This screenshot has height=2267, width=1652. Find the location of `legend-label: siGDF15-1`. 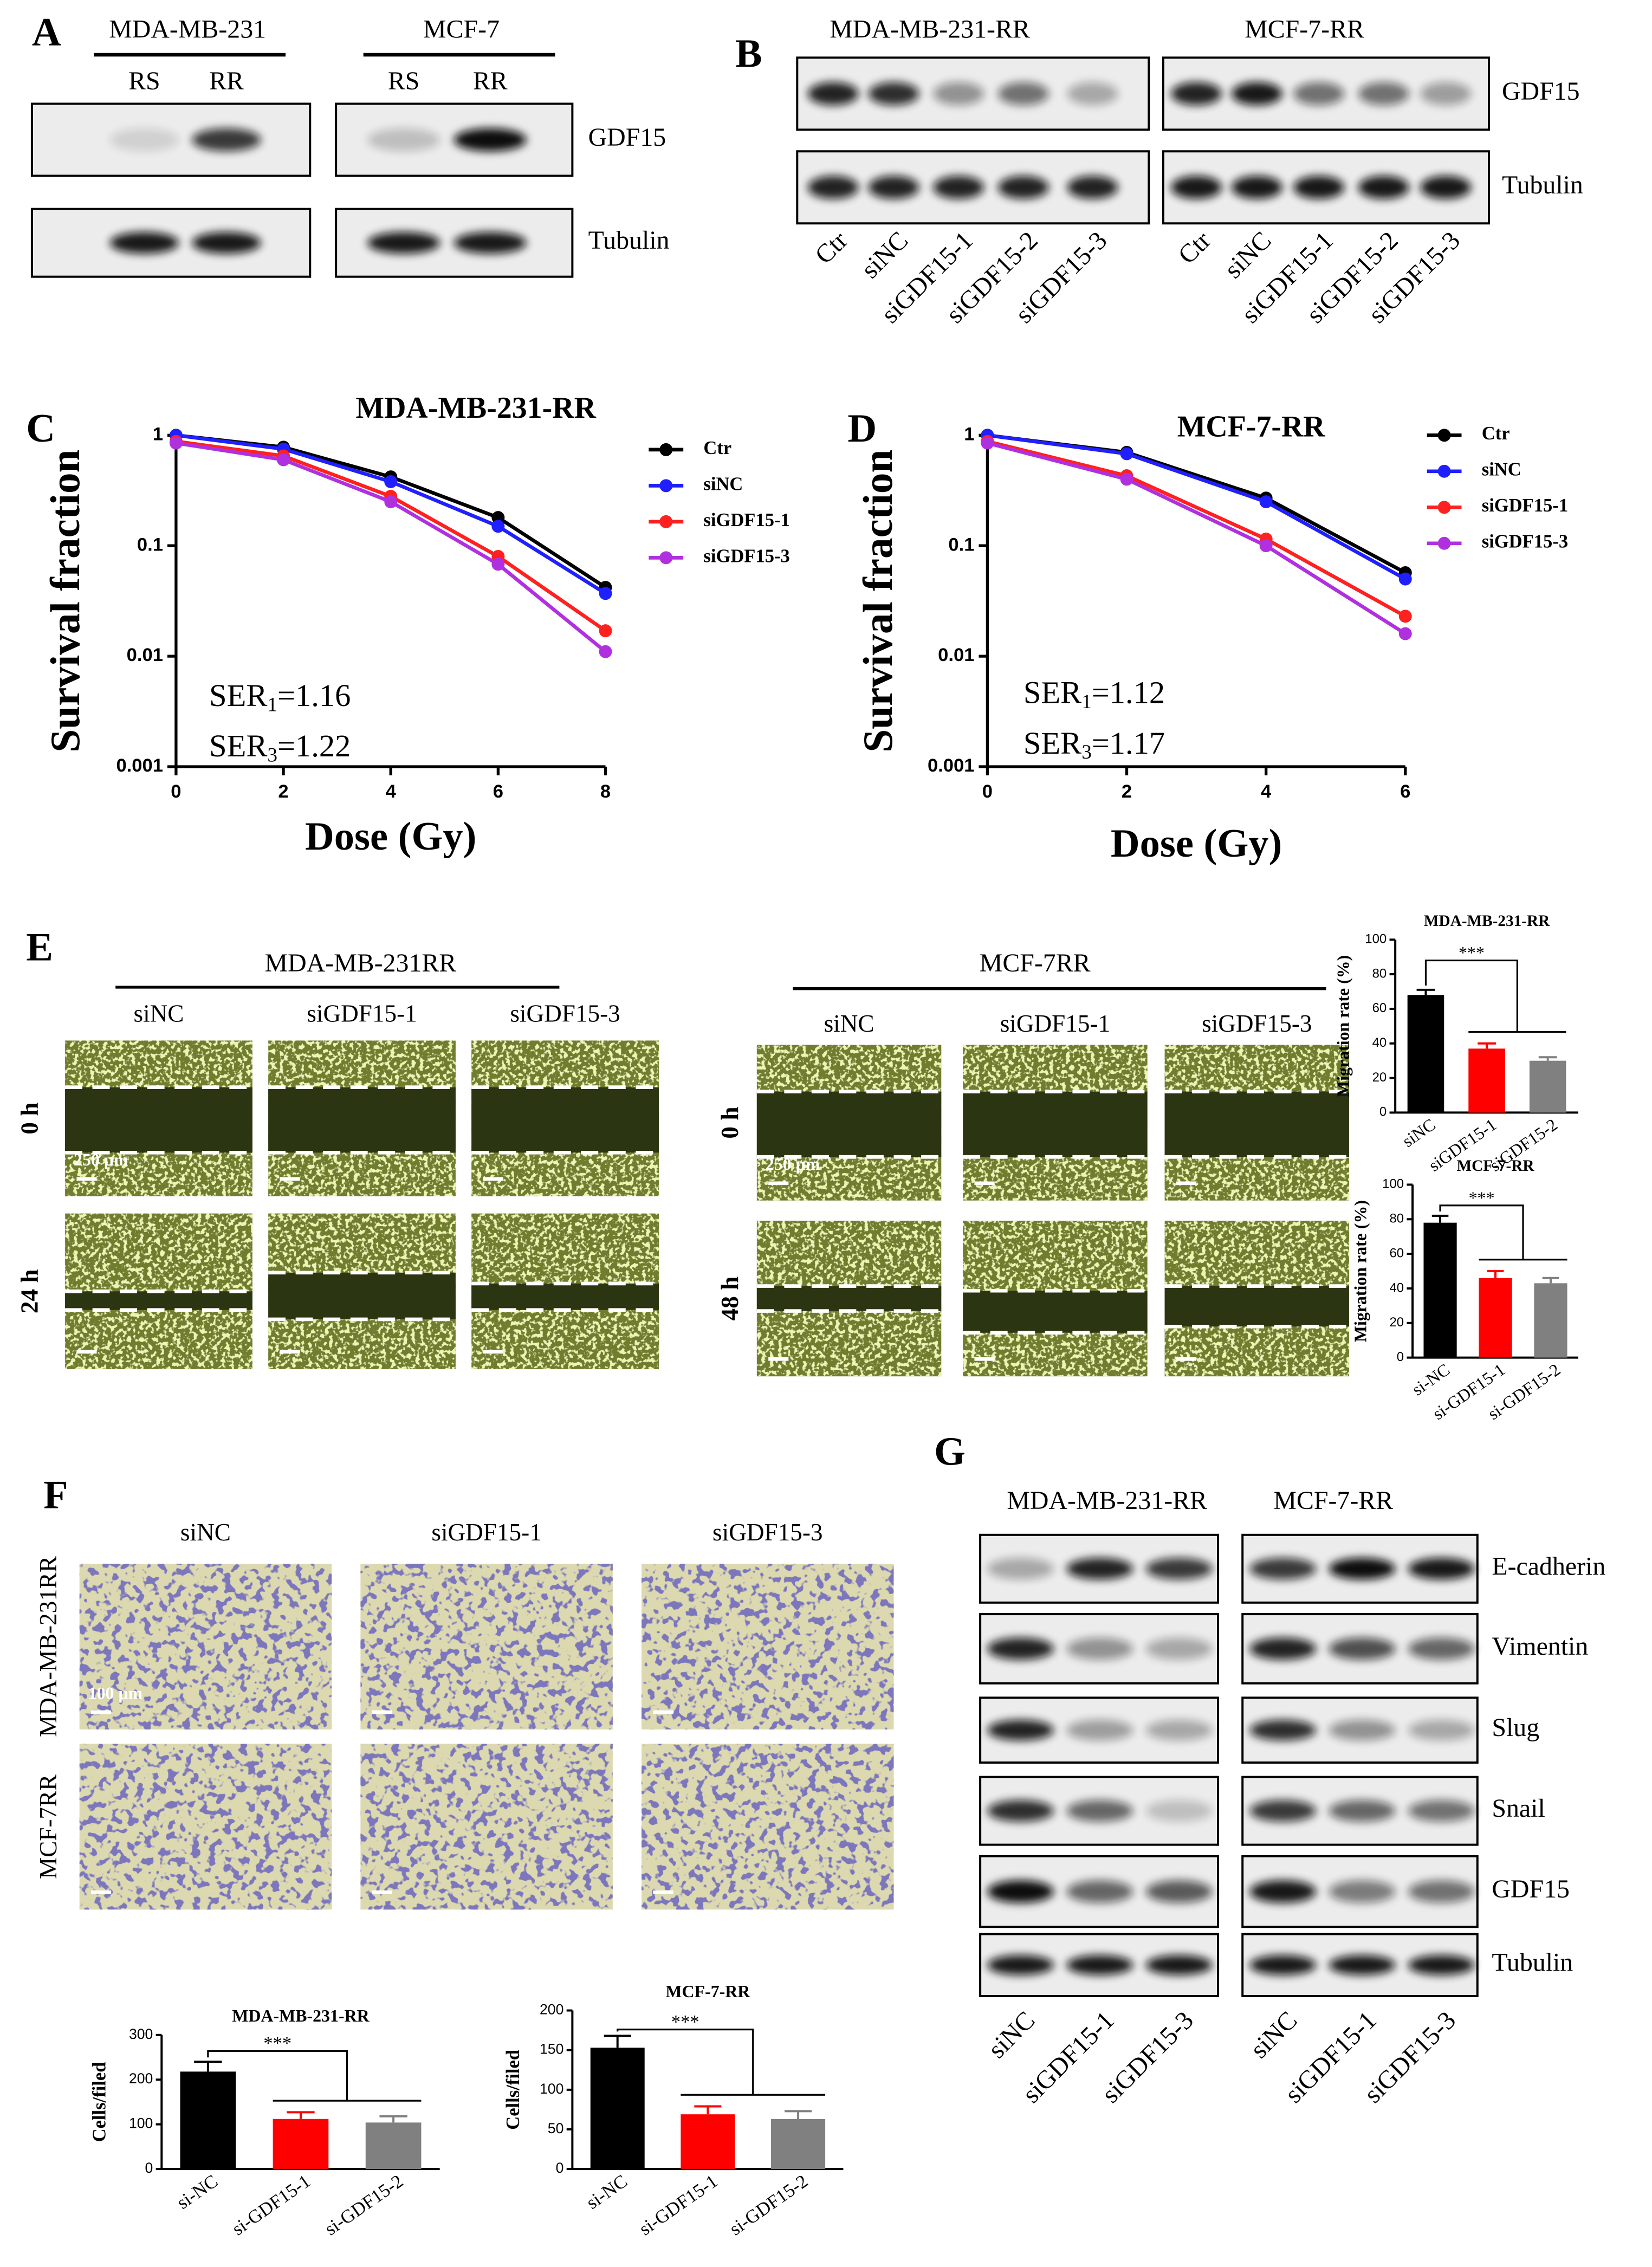

legend-label: siGDF15-1 is located at coordinates (1525, 505).